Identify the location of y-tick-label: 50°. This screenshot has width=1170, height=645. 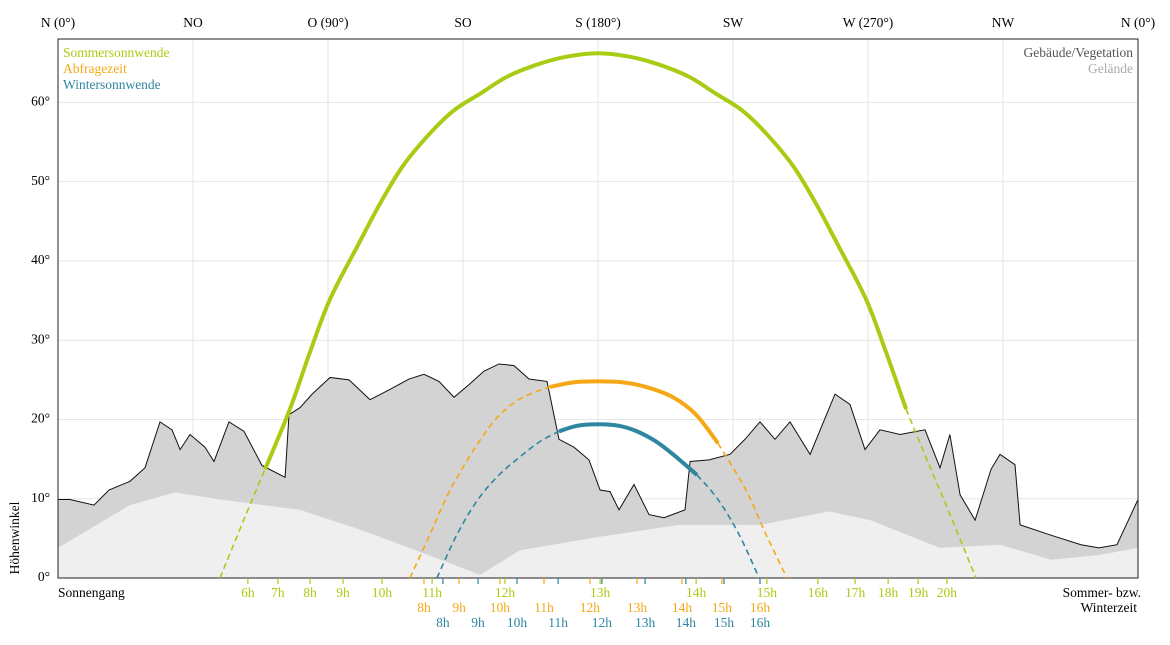
(40, 180).